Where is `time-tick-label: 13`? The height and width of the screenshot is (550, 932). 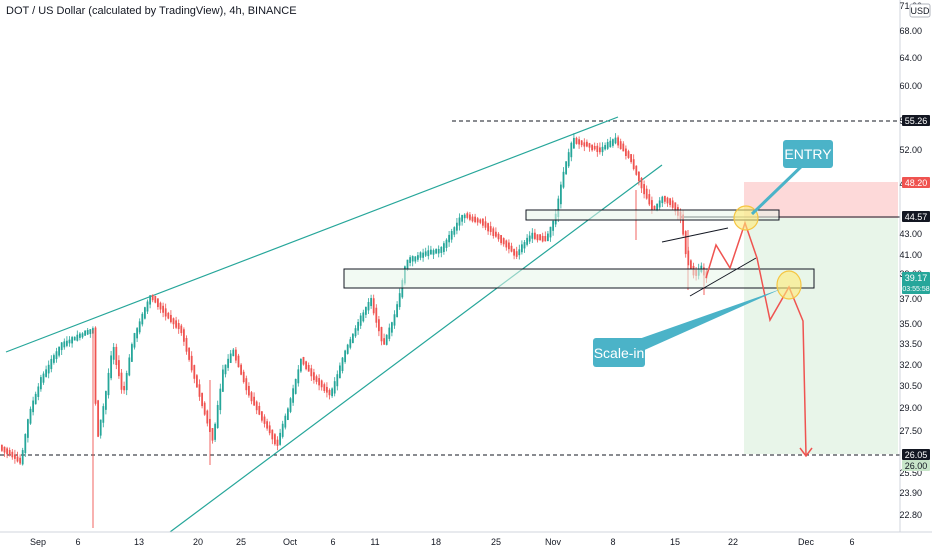
time-tick-label: 13 is located at coordinates (139, 542).